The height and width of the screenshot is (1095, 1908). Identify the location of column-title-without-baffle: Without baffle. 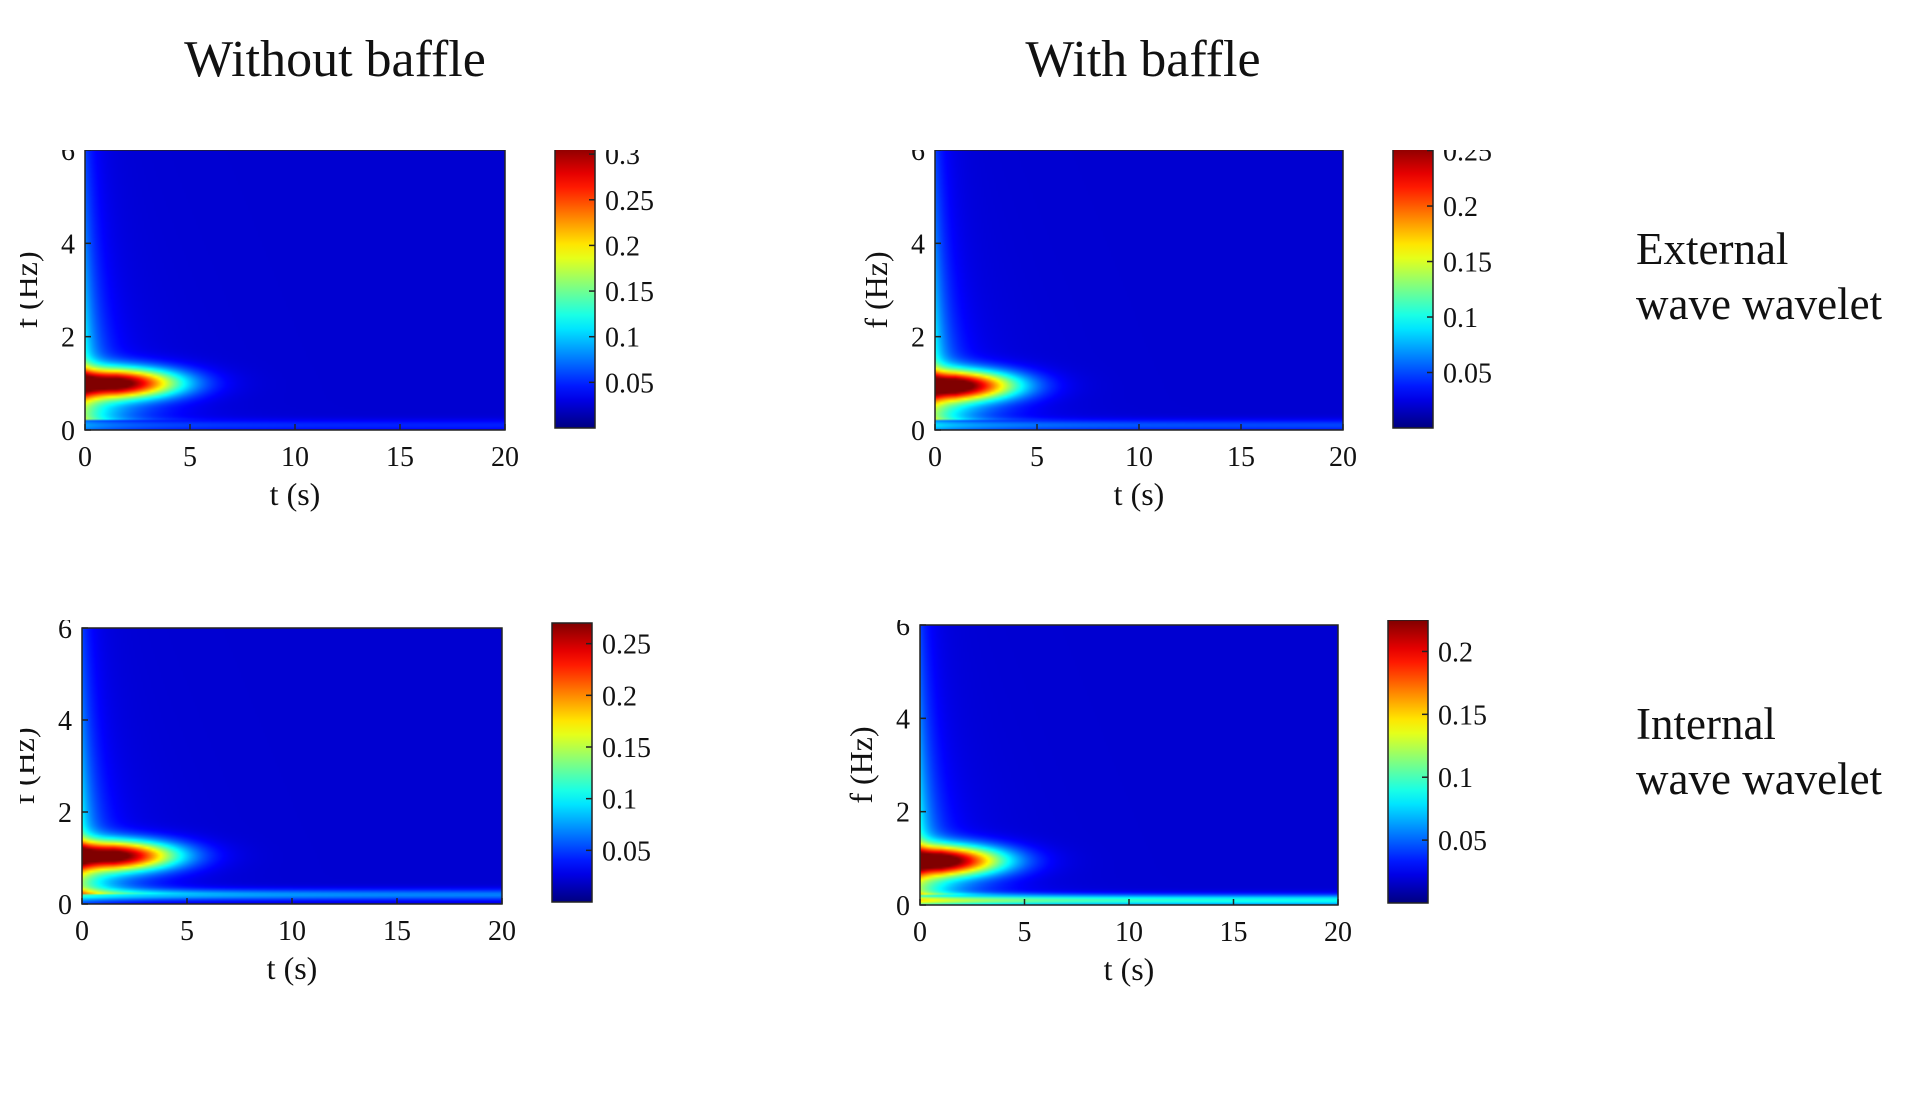
(335, 59).